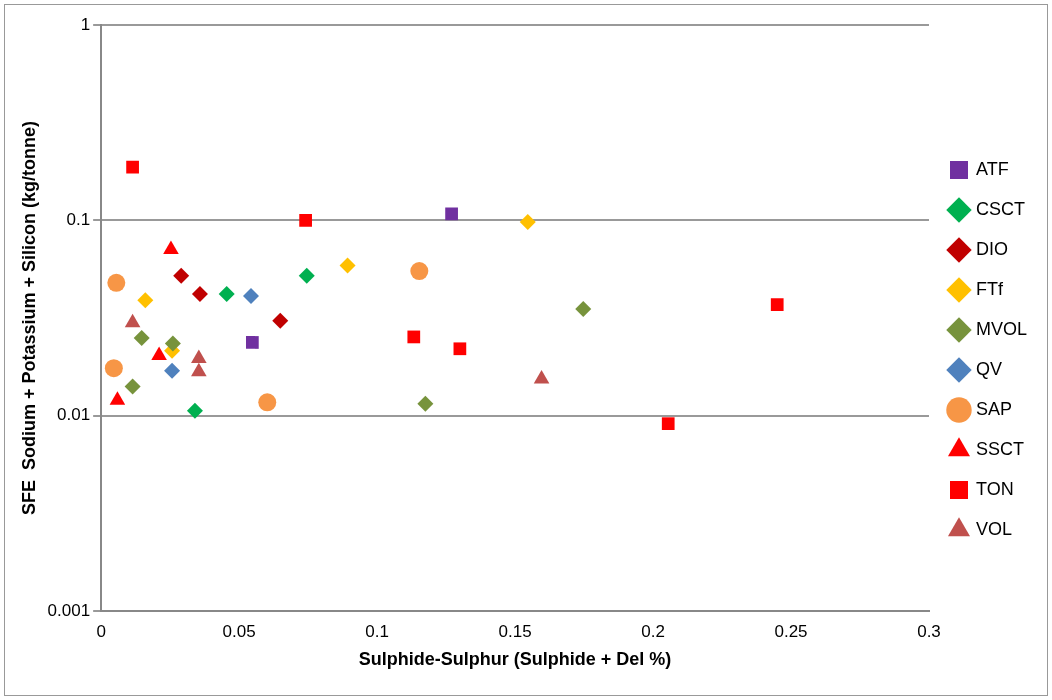 The width and height of the screenshot is (1052, 700). What do you see at coordinates (929, 631) in the screenshot?
I see `x-tick-label: 0.3` at bounding box center [929, 631].